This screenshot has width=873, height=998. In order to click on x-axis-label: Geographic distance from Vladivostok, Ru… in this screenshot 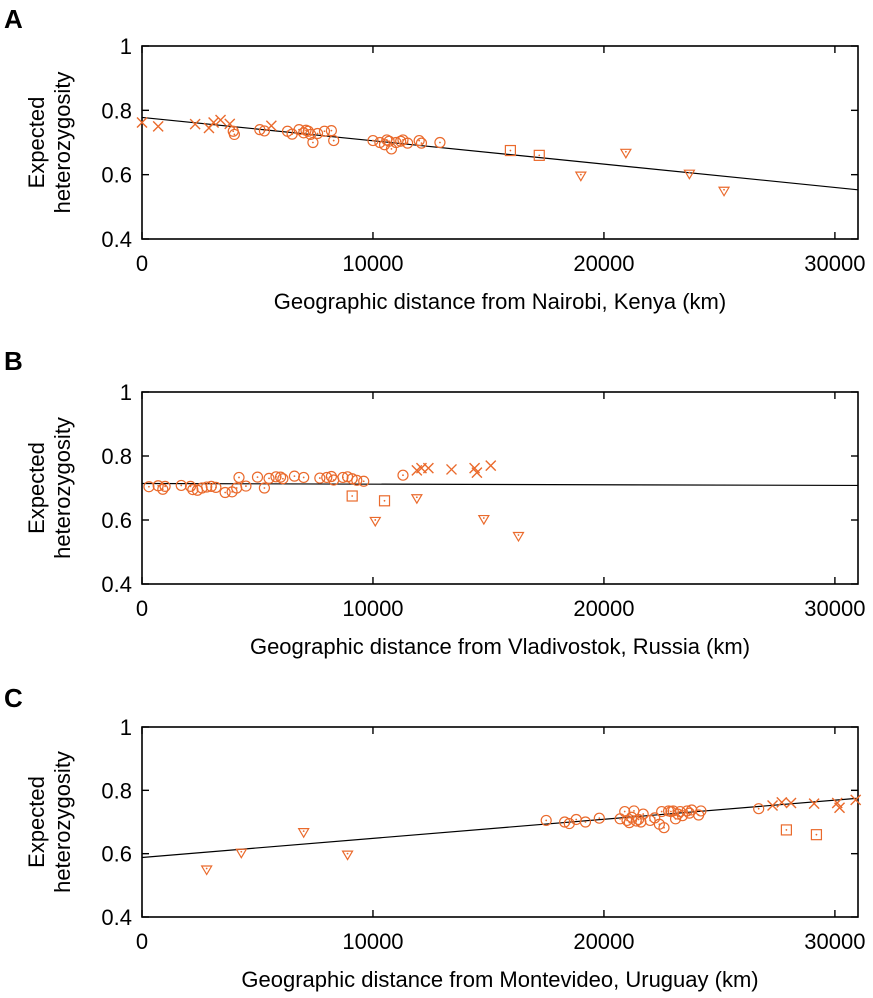, I will do `click(500, 646)`.